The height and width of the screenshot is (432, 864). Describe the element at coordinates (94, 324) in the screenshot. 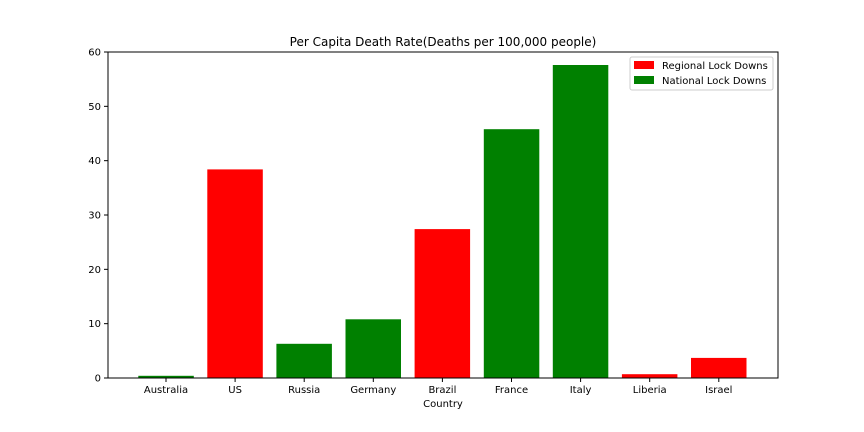

I see `y-tick-label: 10` at that location.